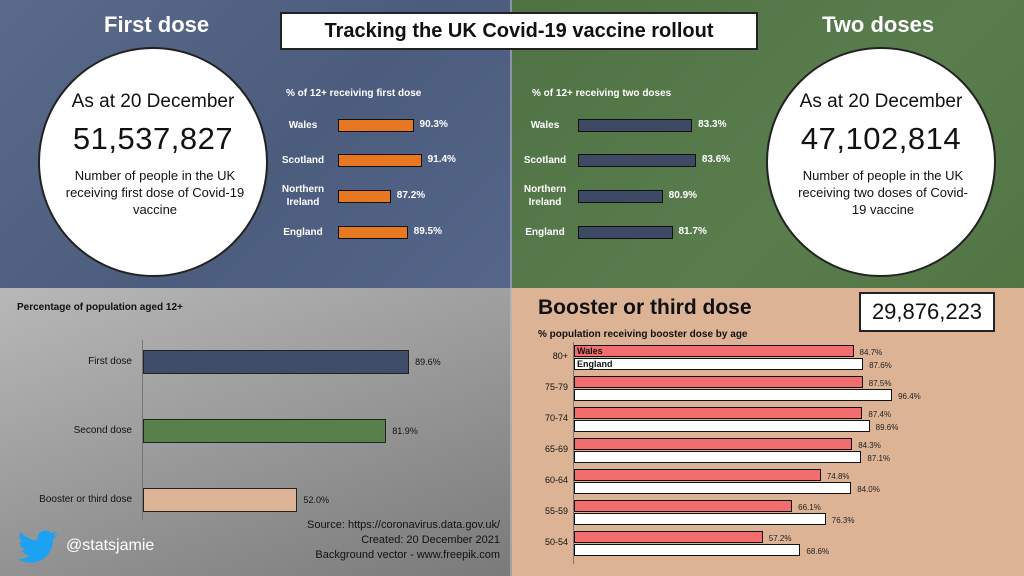 The width and height of the screenshot is (1024, 576). I want to click on booster-value-england-5: 76.3%, so click(843, 520).